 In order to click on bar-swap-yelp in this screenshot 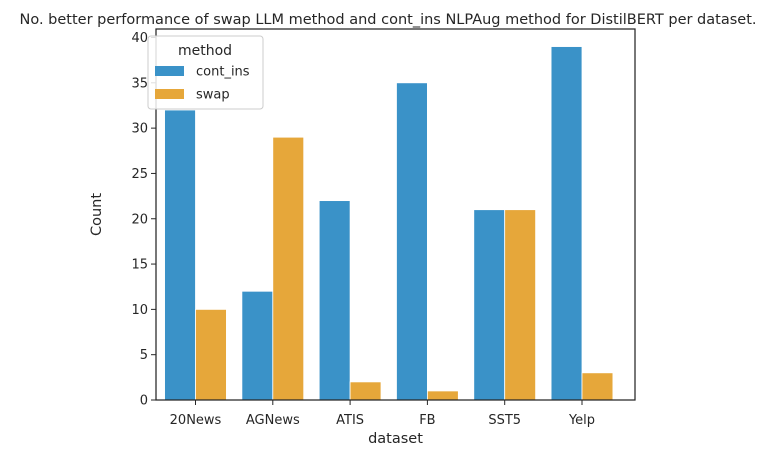, I will do `click(597, 386)`.